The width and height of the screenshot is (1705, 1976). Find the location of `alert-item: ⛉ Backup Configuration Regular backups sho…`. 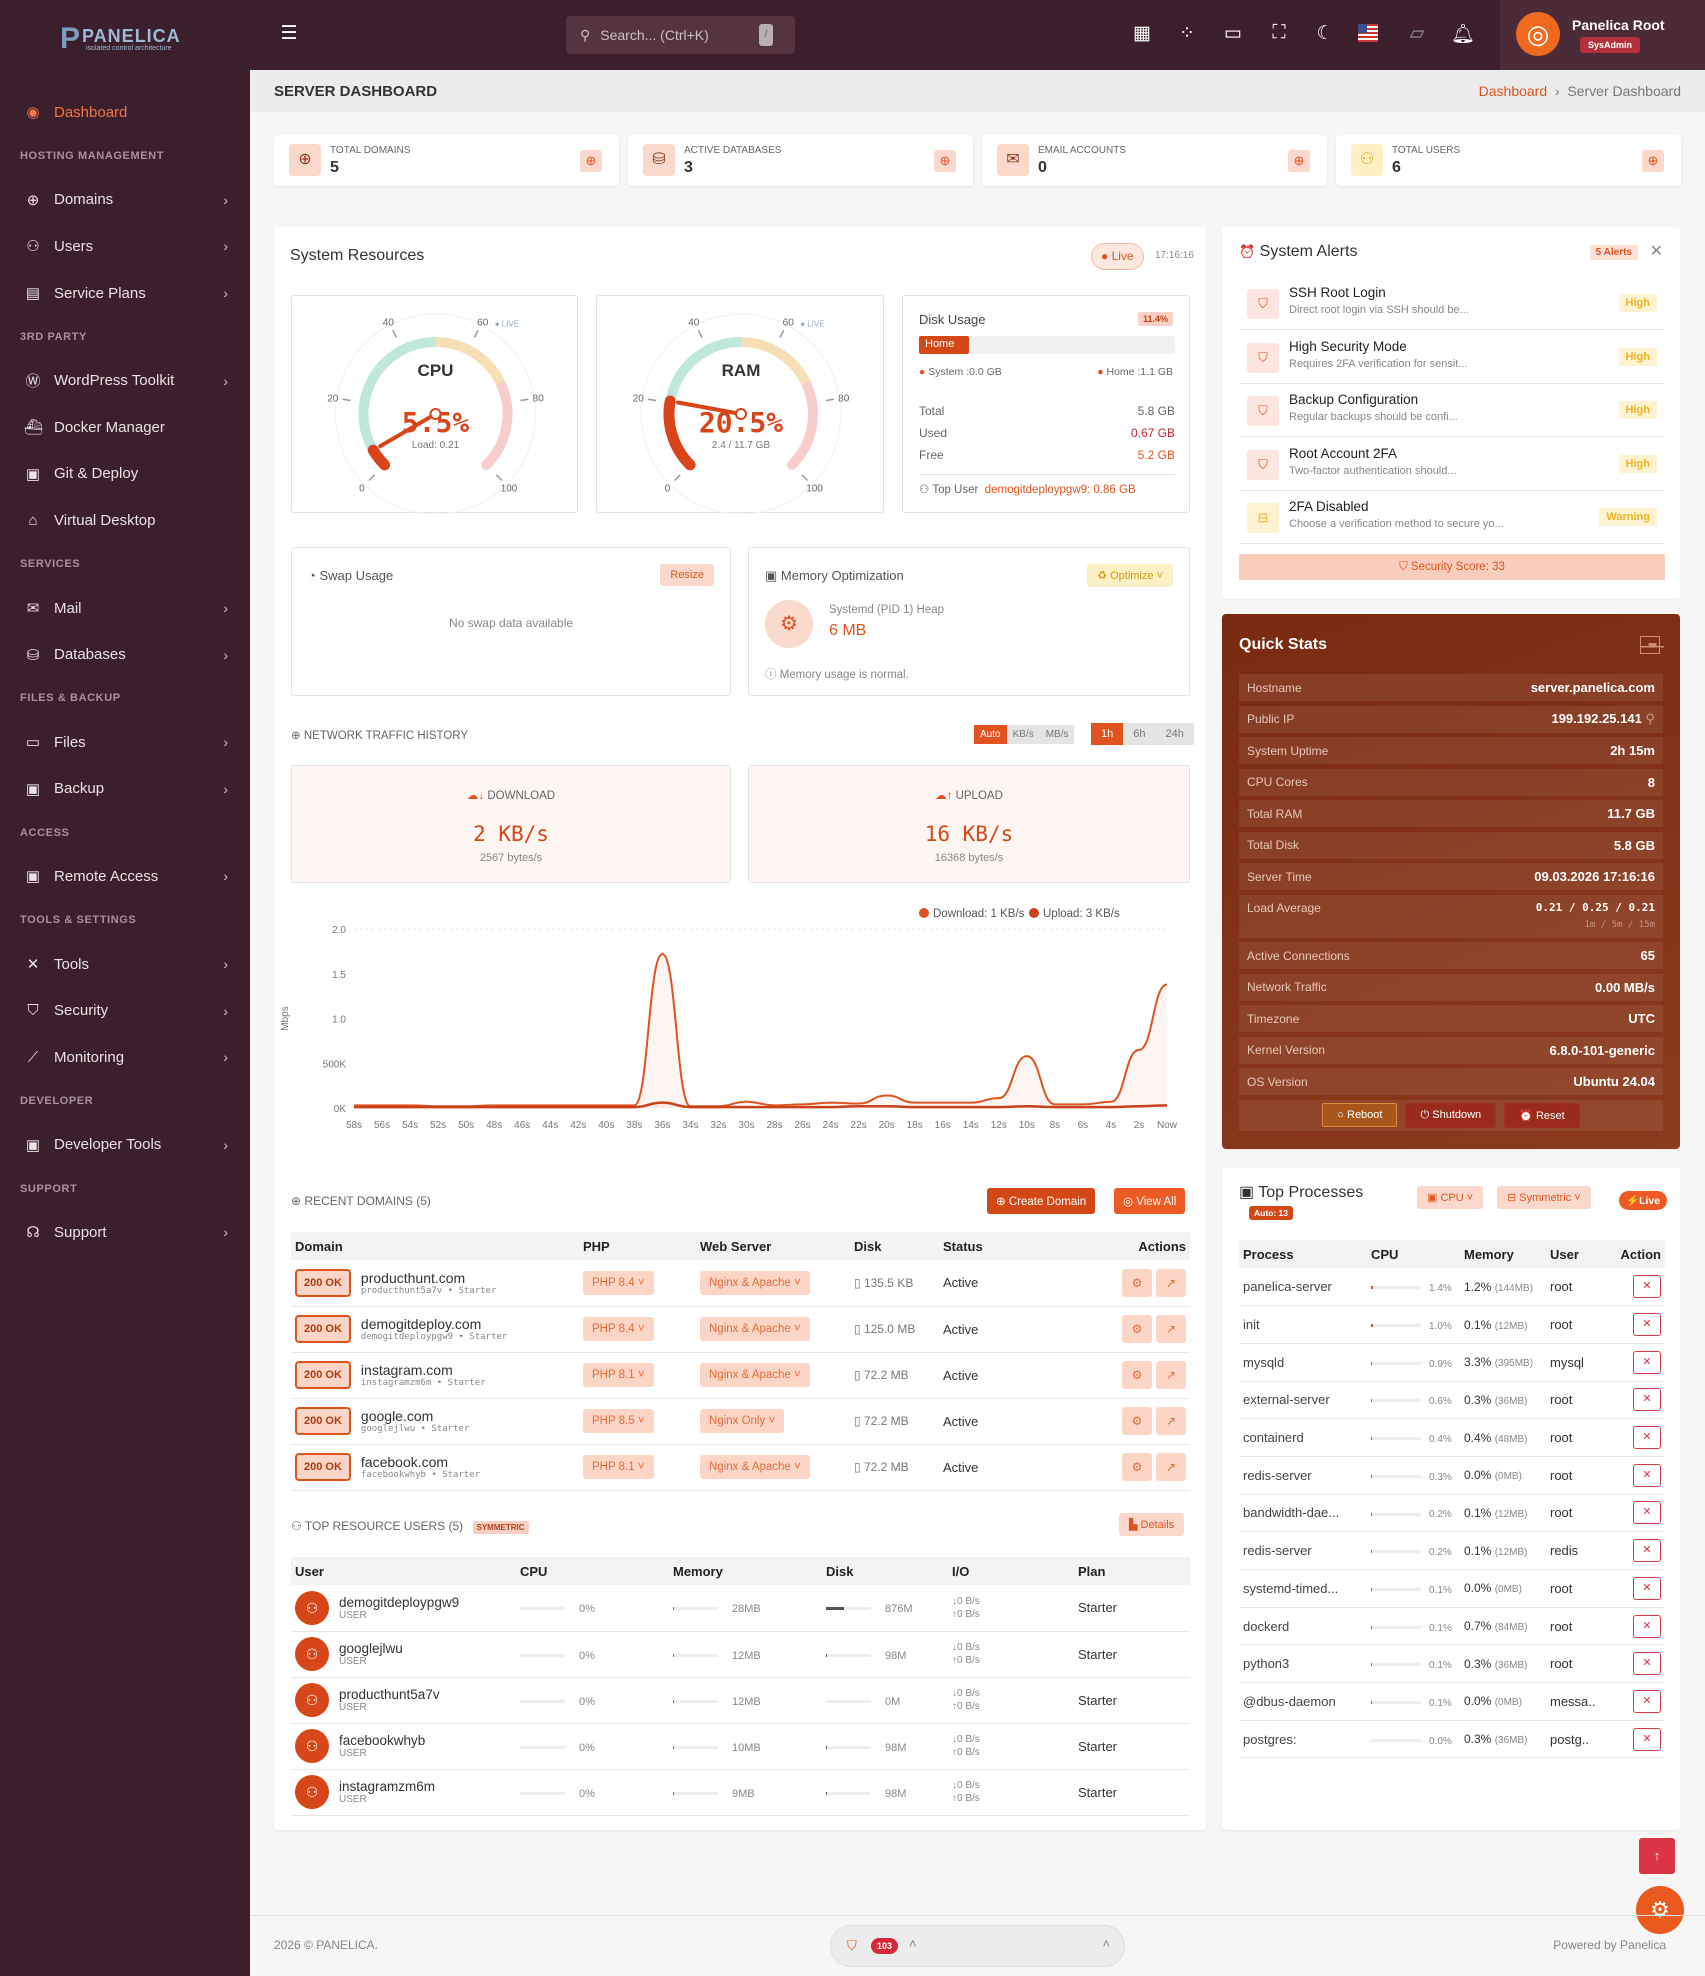

alert-item: ⛉ Backup Configuration Regular backups sho… is located at coordinates (1452, 410).